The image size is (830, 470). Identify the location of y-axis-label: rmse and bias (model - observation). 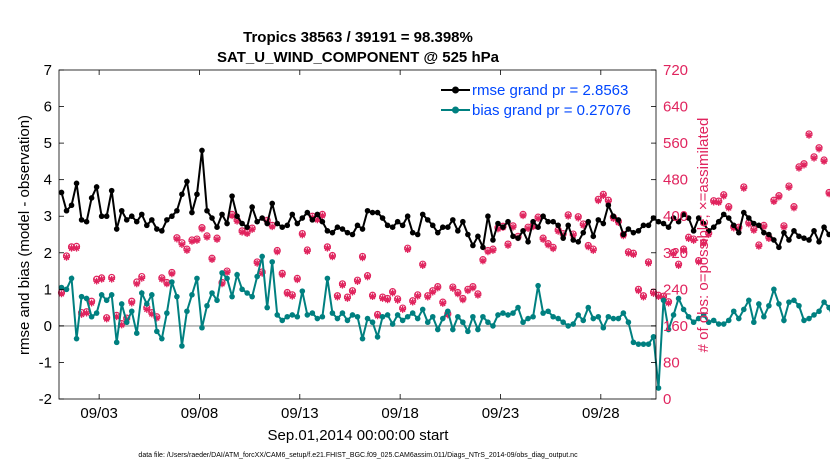
(24, 235).